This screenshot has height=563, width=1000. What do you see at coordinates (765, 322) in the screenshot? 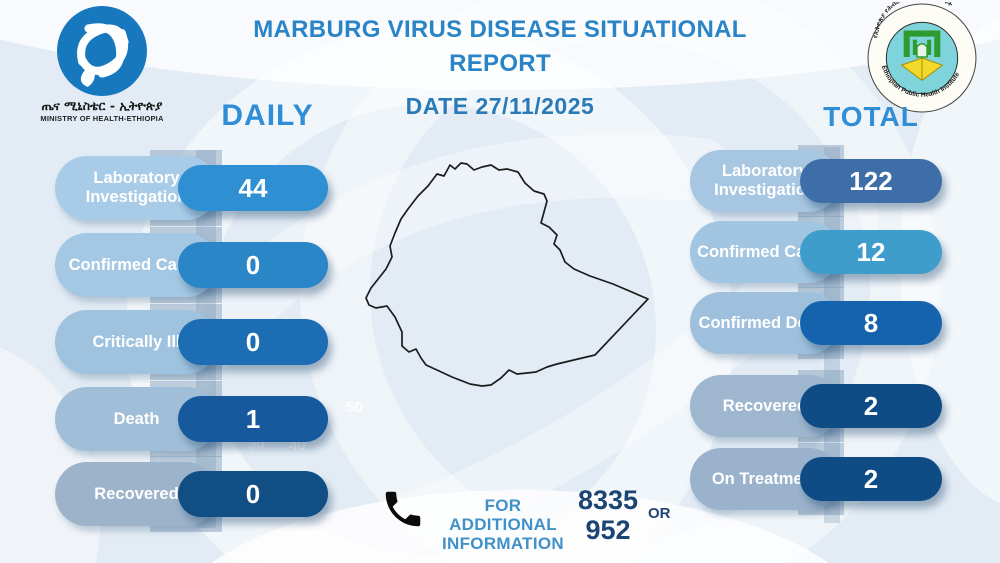
I see `stat-label: Confirmed Death` at bounding box center [765, 322].